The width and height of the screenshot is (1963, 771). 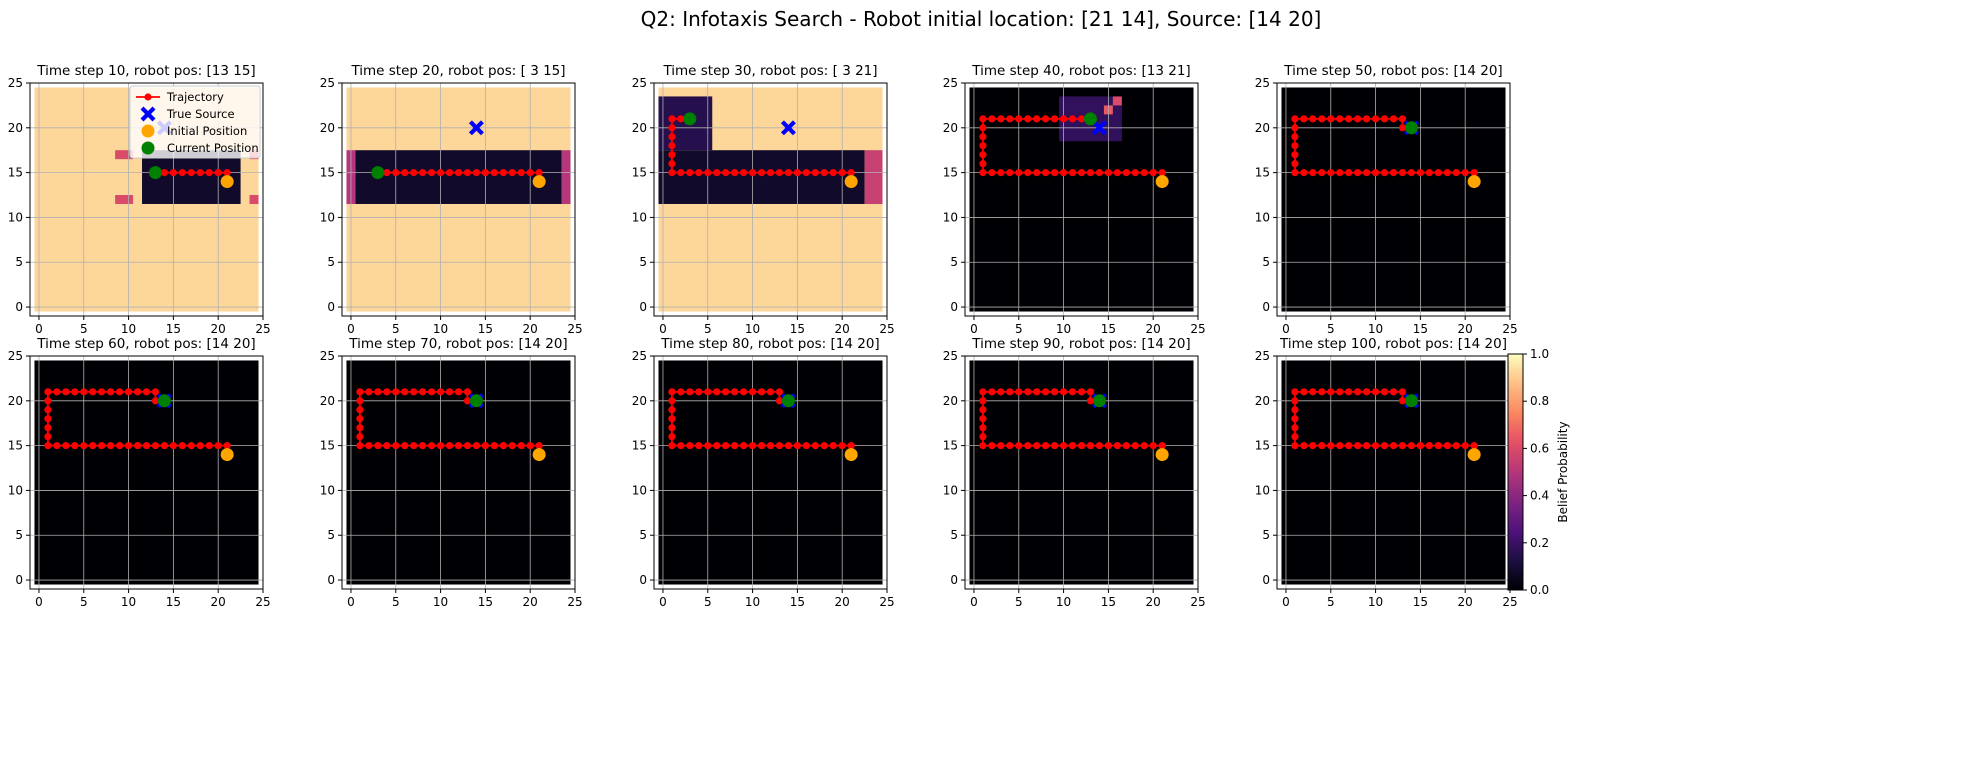 I want to click on belief-background, so click(x=770, y=472).